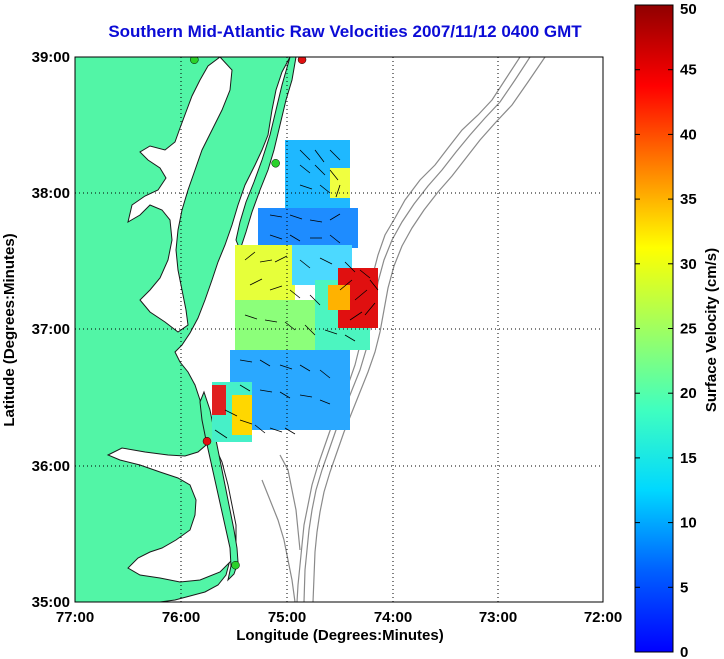  Describe the element at coordinates (181, 617) in the screenshot. I see `x-tick-label: 76:00` at that location.